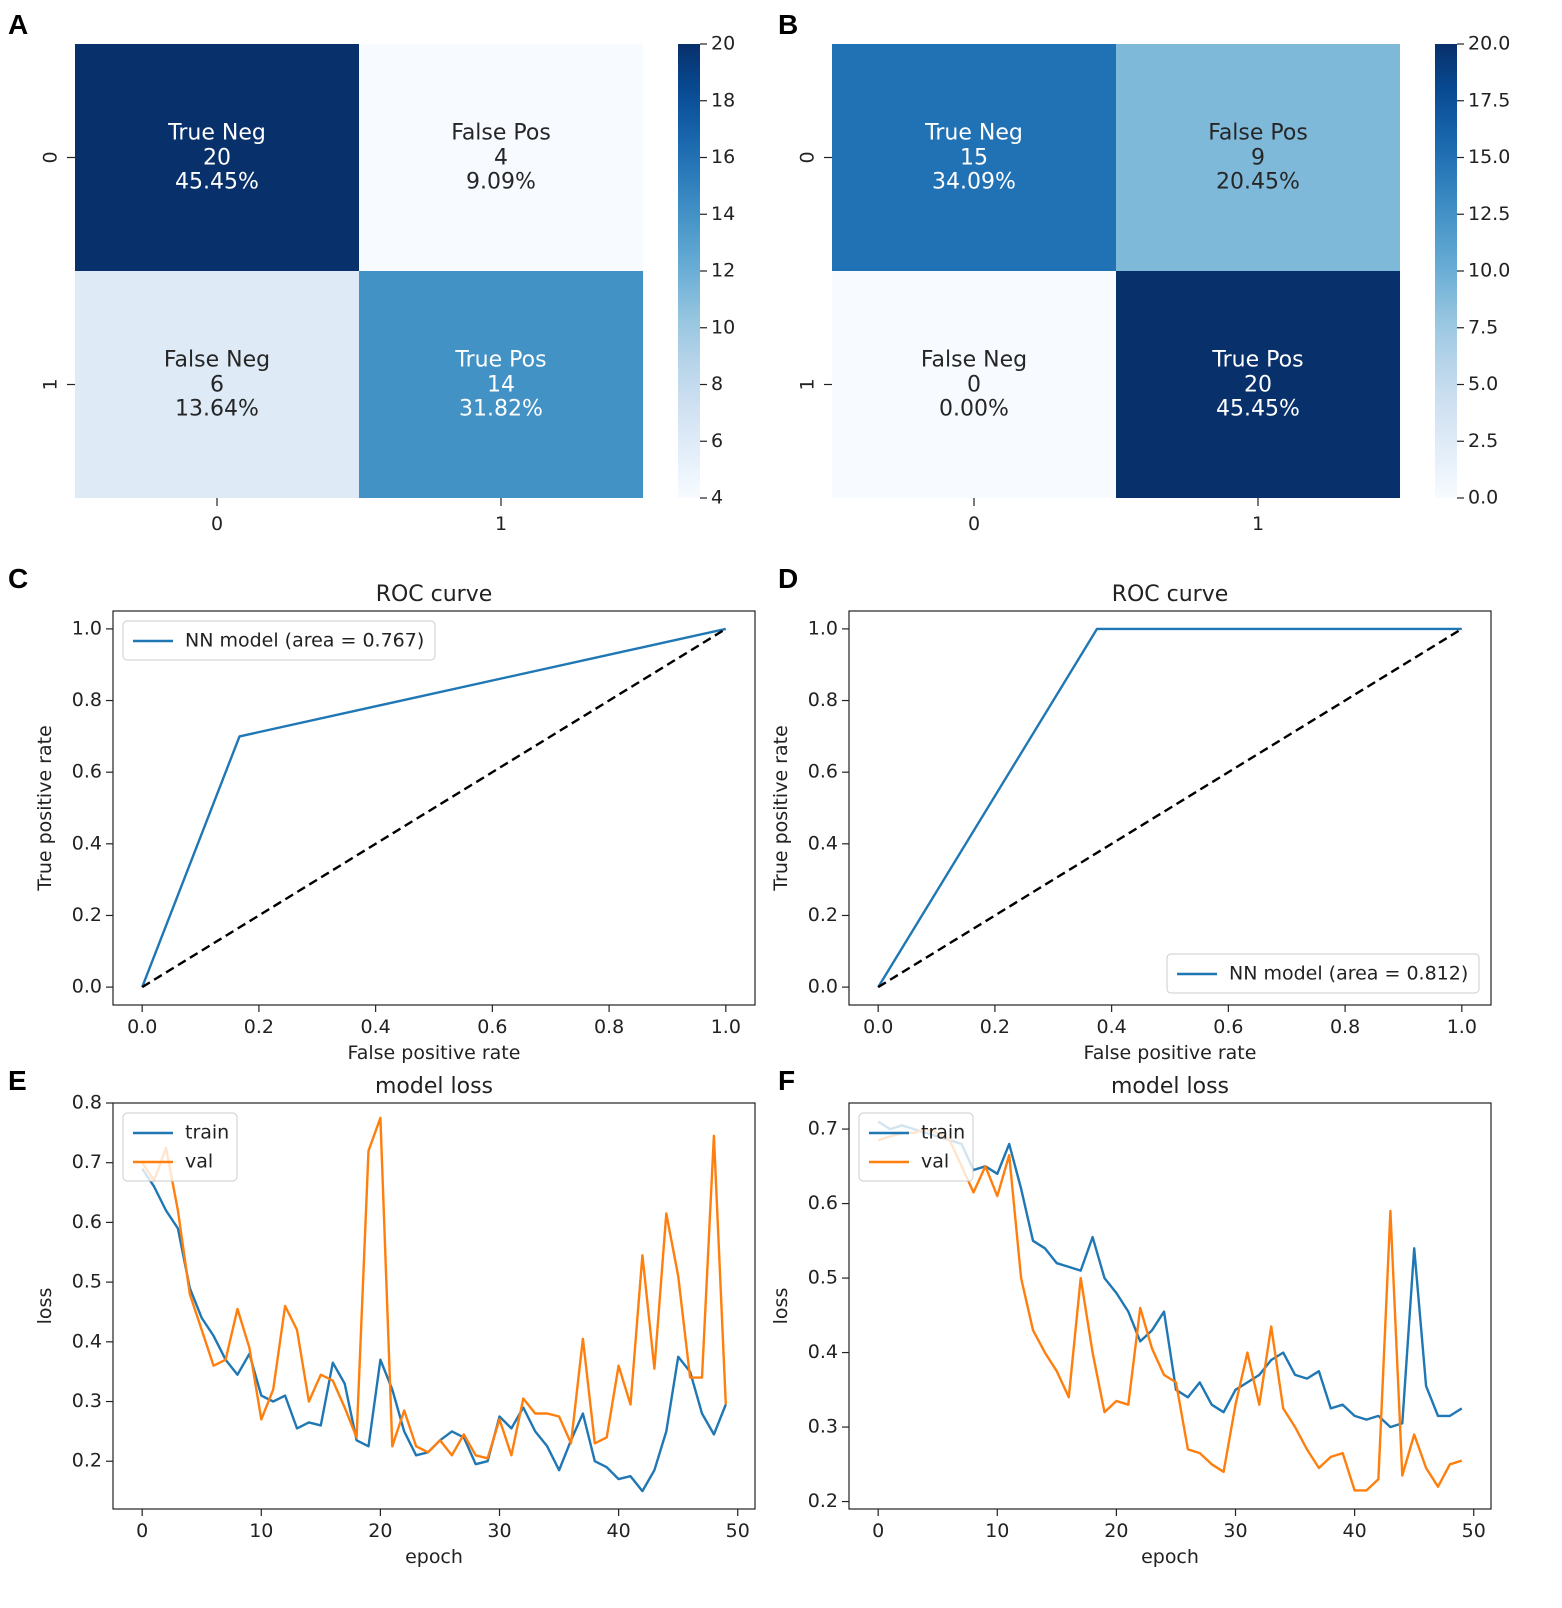 This screenshot has width=1562, height=1608. What do you see at coordinates (788, 578) in the screenshot?
I see `panel-label-d: D` at bounding box center [788, 578].